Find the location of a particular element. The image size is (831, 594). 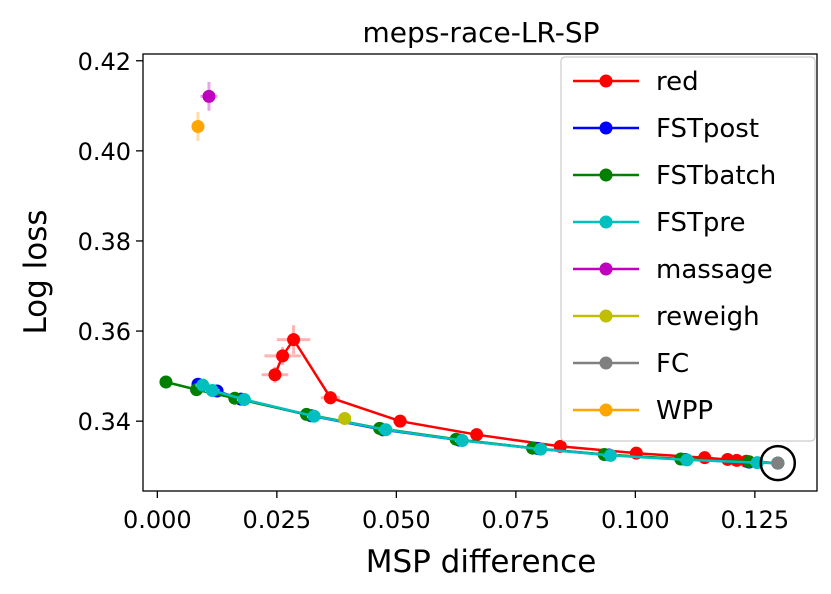

series-reweigh is located at coordinates (345, 418).